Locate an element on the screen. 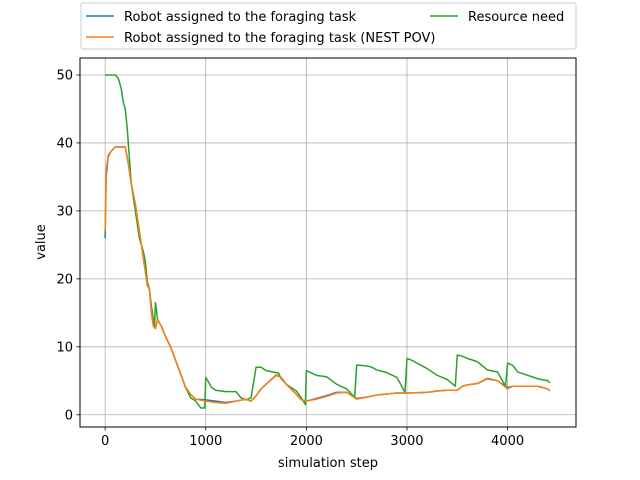 The height and width of the screenshot is (480, 640). legend-box is located at coordinates (328, 26).